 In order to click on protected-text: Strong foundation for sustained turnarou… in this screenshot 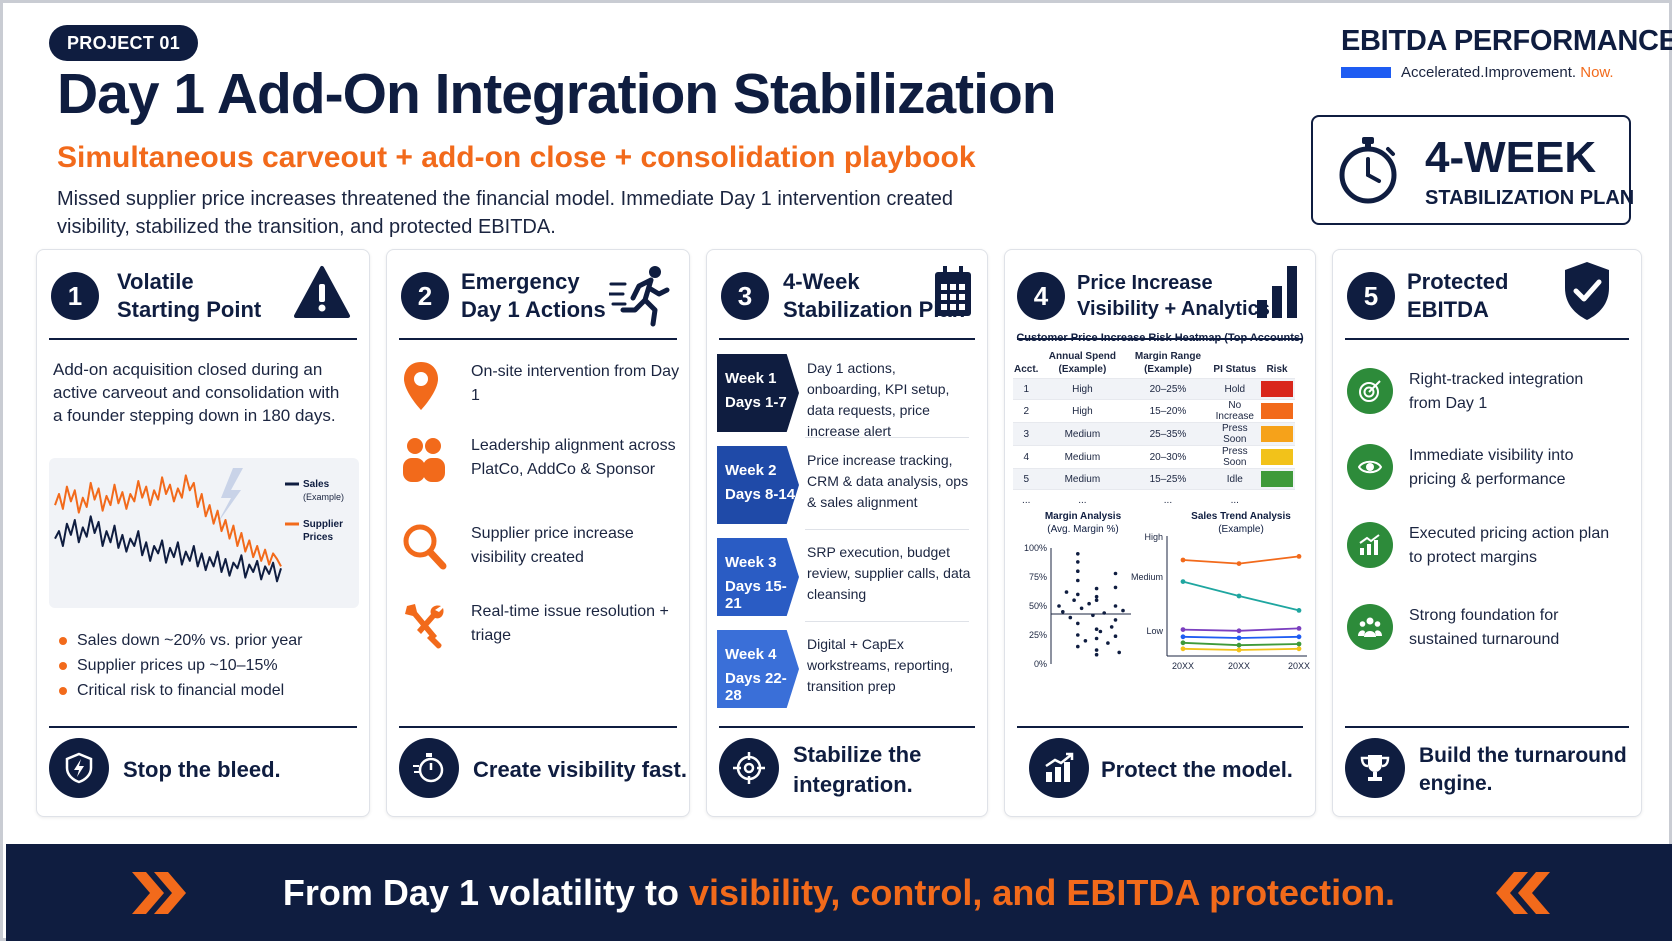, I will do `click(1484, 627)`.